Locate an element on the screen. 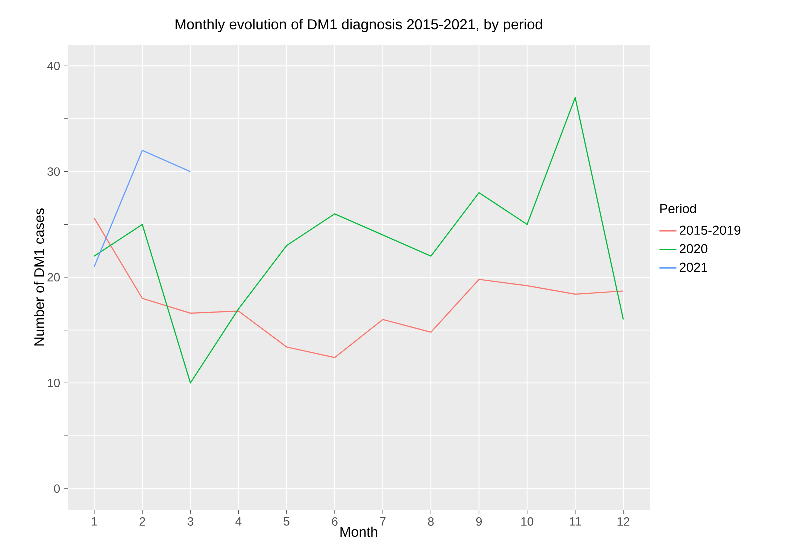 The image size is (799, 559). legend-label: 2020 is located at coordinates (694, 249).